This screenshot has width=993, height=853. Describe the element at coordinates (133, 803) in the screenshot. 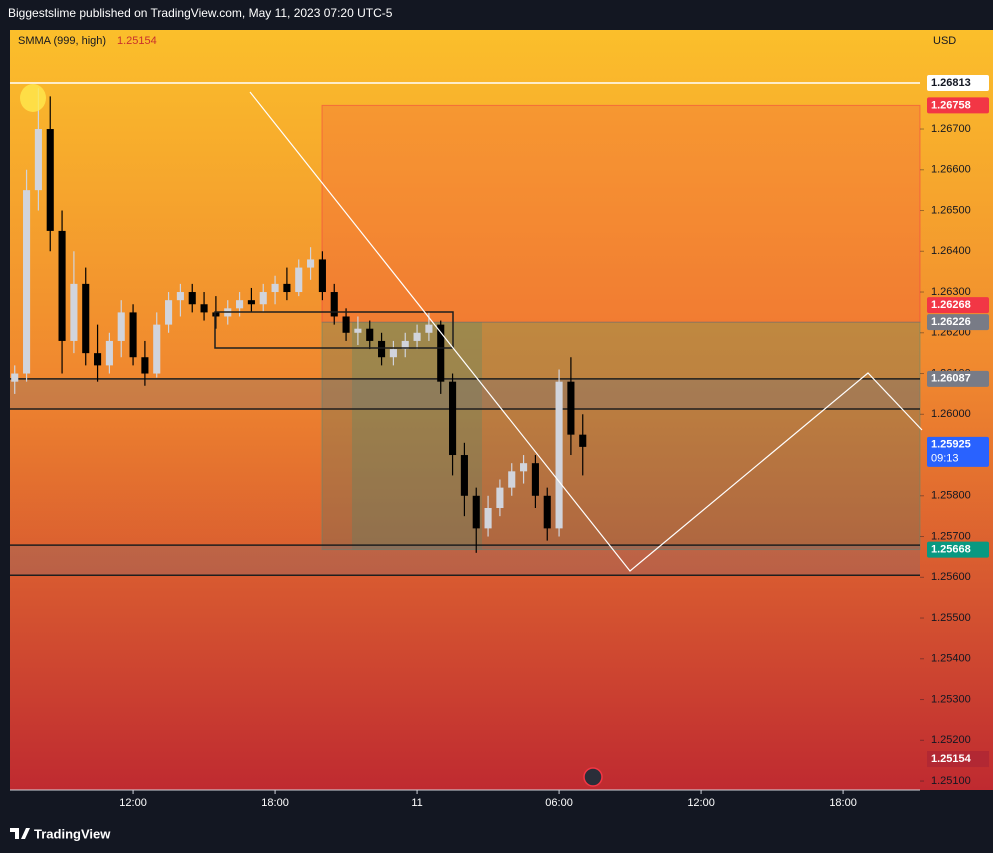

I see `x-tick-label: 12:00` at that location.